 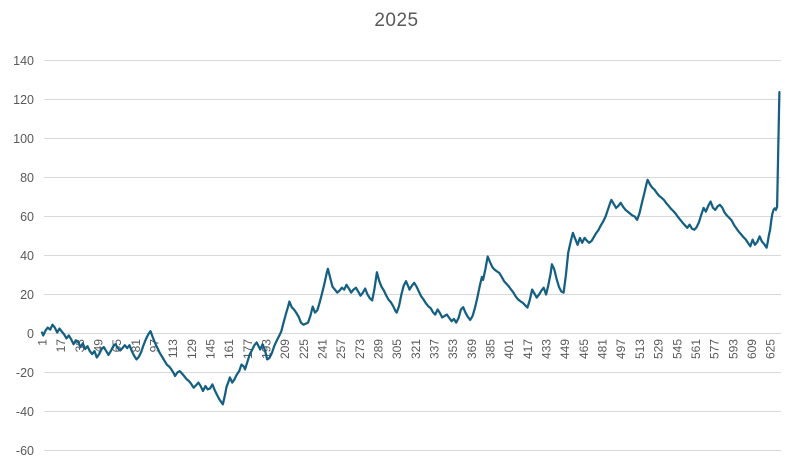 I want to click on y-tick-label: 0, so click(x=30, y=334).